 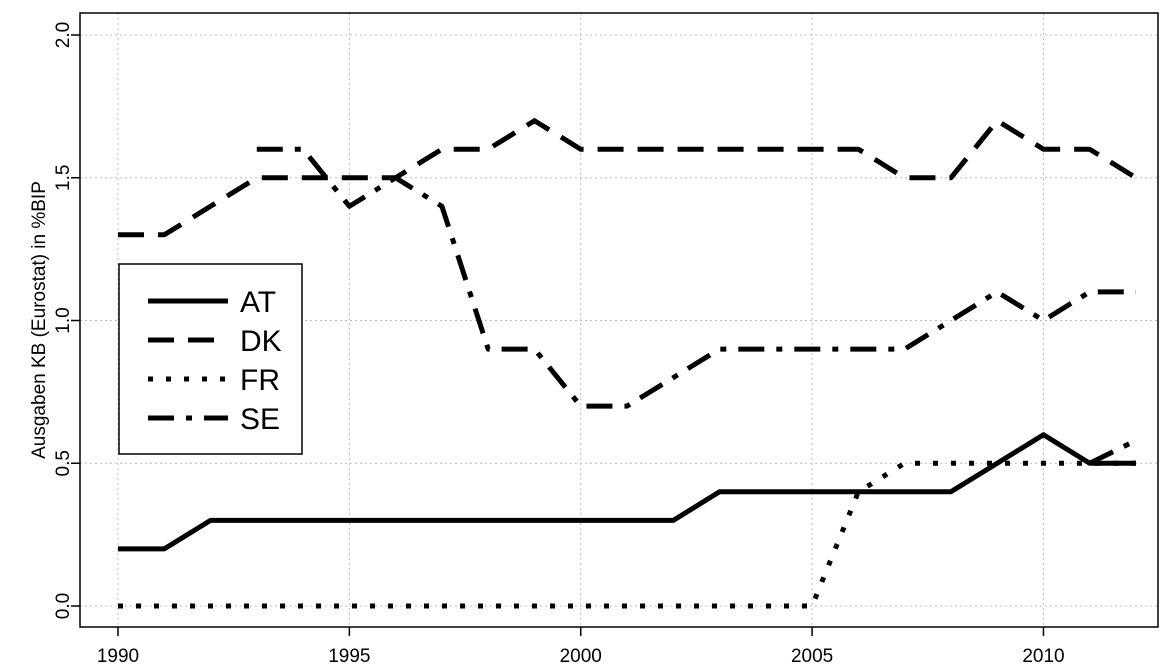 What do you see at coordinates (118, 656) in the screenshot?
I see `x-tick-label: 1990` at bounding box center [118, 656].